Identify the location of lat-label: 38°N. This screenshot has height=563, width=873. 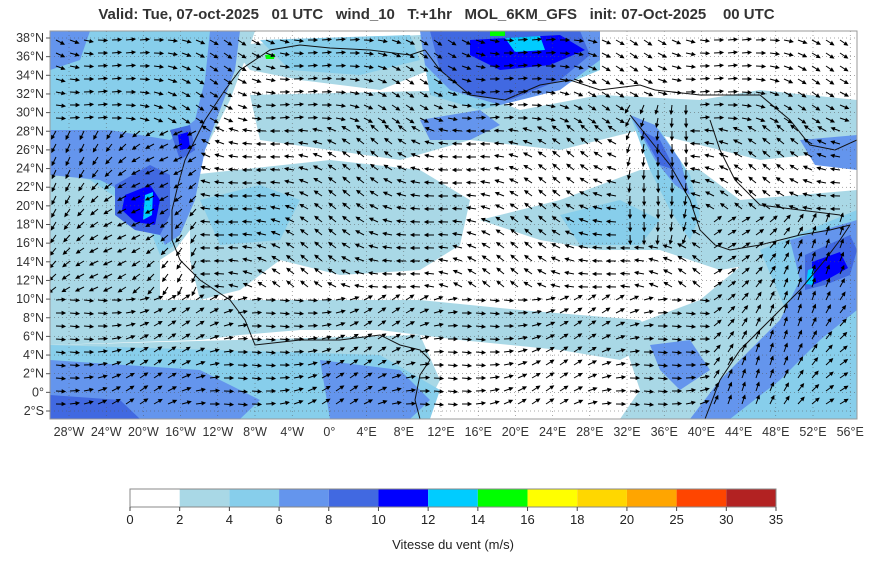
(30, 38).